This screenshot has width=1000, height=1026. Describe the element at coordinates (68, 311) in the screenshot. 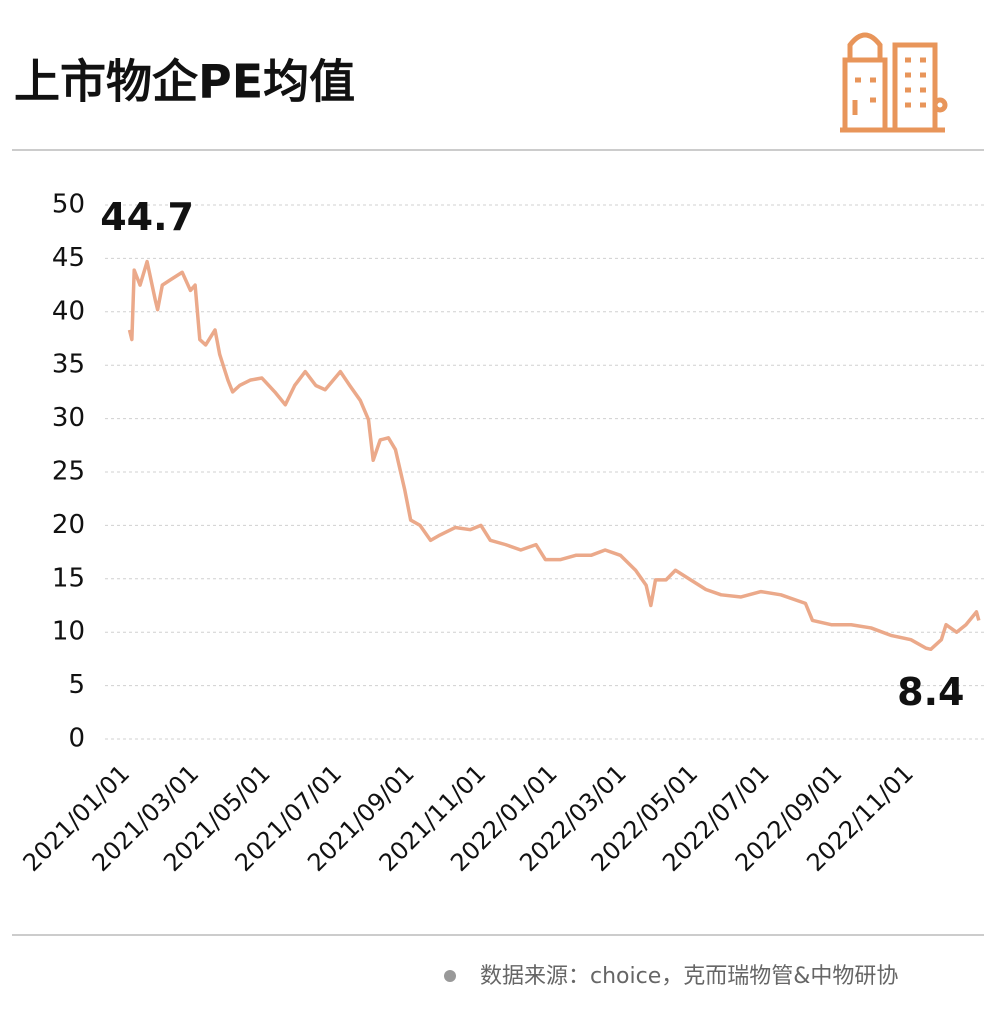

I see `y-tick-label: 40` at that location.